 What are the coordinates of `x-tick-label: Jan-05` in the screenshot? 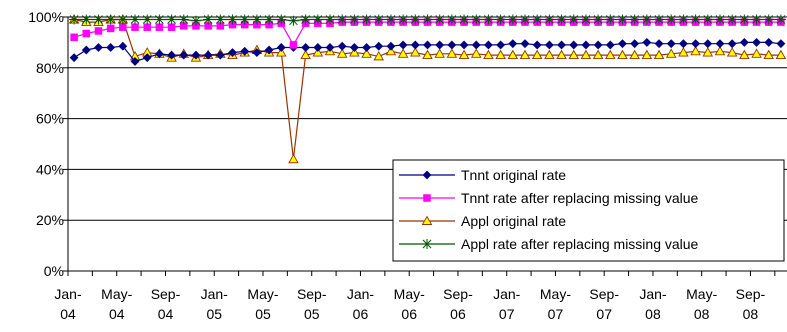 It's located at (215, 304).